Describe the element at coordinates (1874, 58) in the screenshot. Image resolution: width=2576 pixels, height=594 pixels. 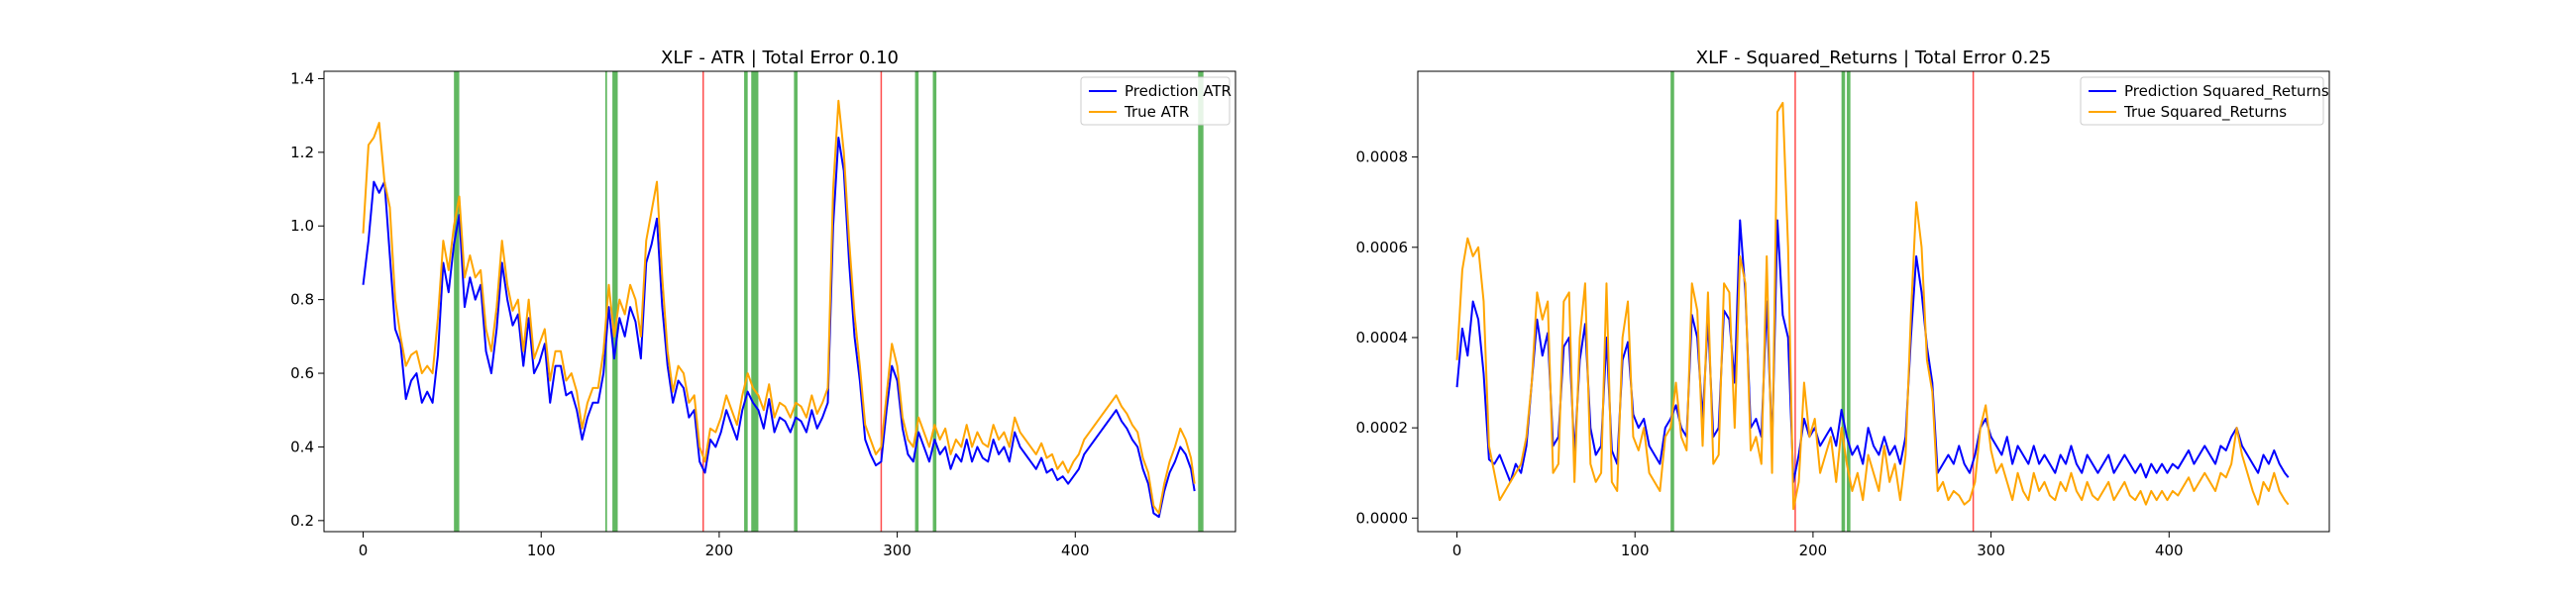
I see `chart2-title: XLF - Squared_Returns | Total Error 0.25` at that location.